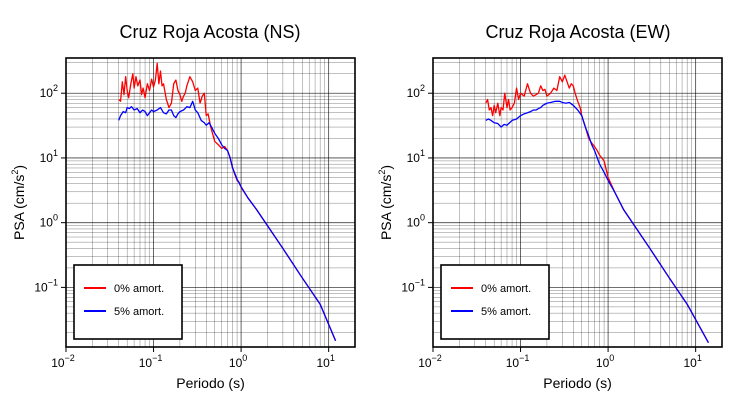 The width and height of the screenshot is (730, 400). Describe the element at coordinates (577, 32) in the screenshot. I see `chart-title: Cruz Roja Acosta (EW)` at that location.